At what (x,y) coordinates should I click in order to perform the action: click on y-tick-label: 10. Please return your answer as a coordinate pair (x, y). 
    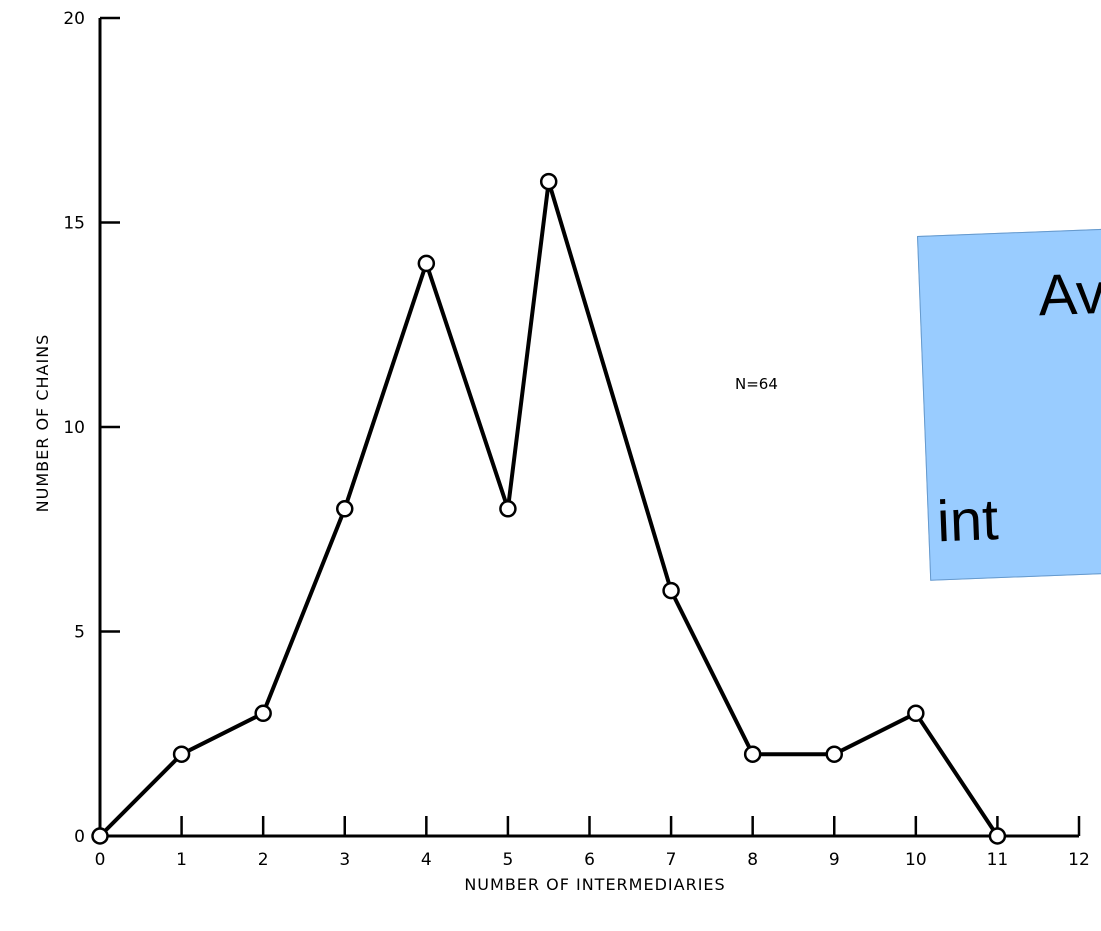
    Looking at the image, I should click on (74, 428).